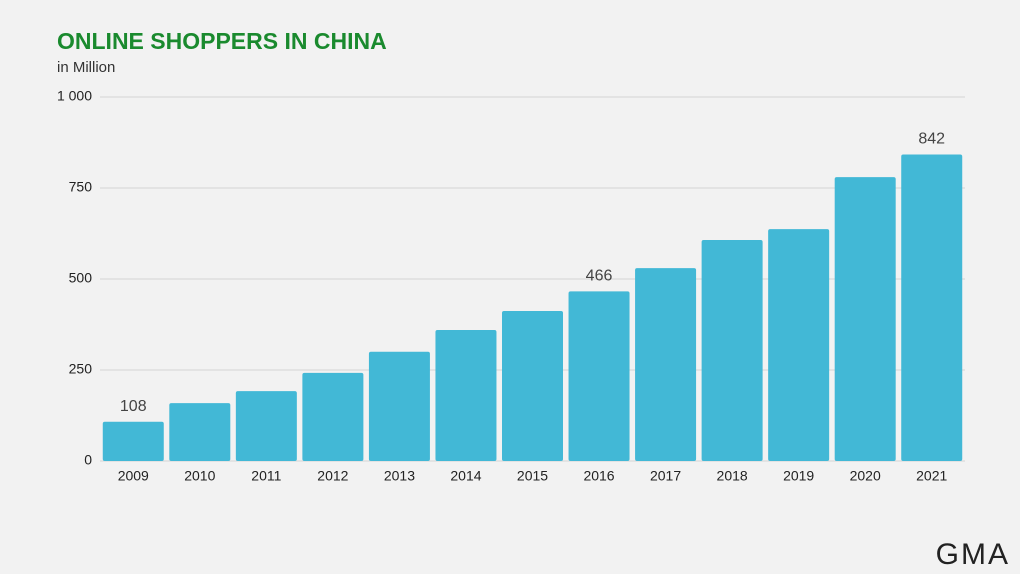 The image size is (1020, 574). Describe the element at coordinates (81, 278) in the screenshot. I see `y-tick-label: 500` at that location.